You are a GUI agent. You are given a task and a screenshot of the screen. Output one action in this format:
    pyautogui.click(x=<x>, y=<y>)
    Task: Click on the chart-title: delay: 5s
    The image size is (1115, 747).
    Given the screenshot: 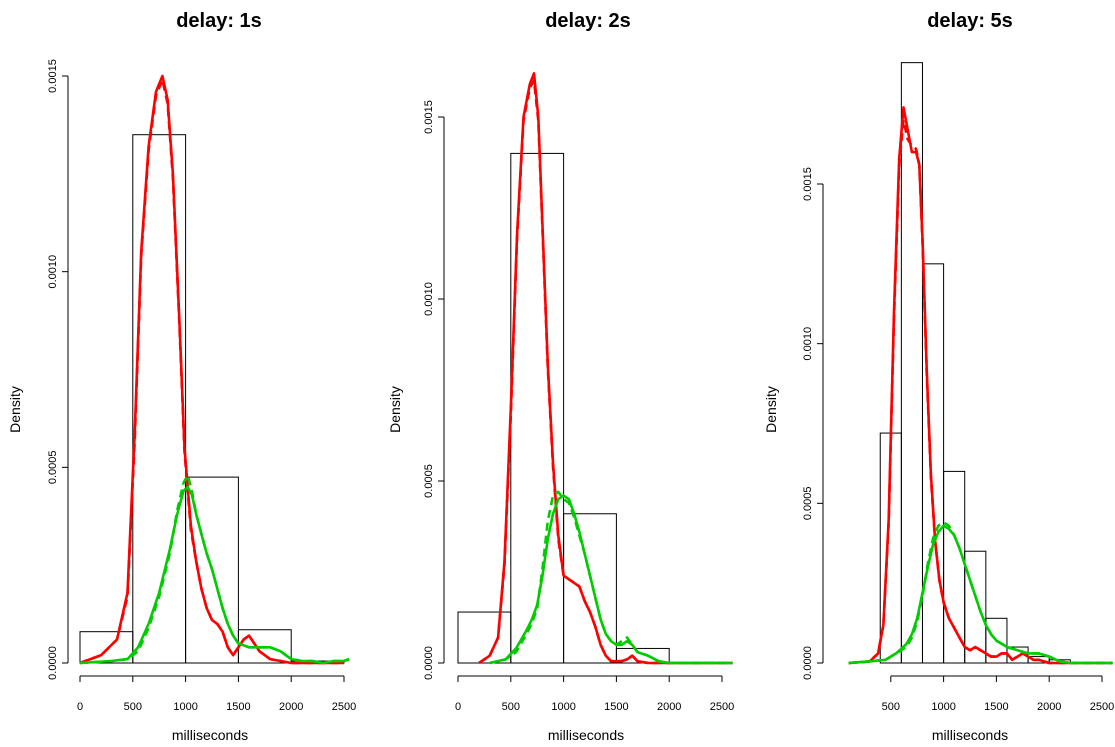 What is the action you would take?
    pyautogui.click(x=970, y=21)
    